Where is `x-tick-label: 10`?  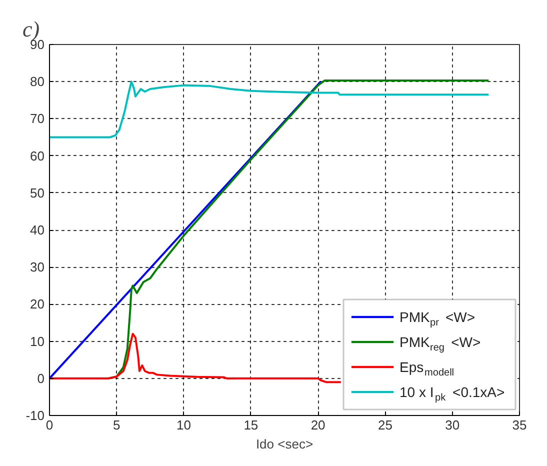
x-tick-label: 10 is located at coordinates (184, 425).